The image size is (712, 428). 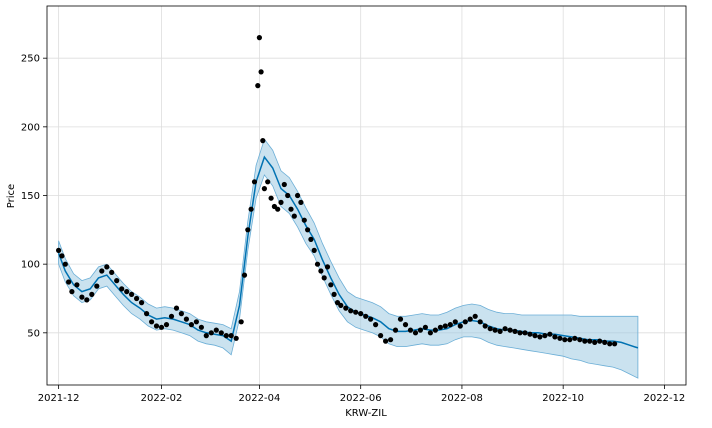 I want to click on x-tick-label: 2022-08, so click(x=462, y=398).